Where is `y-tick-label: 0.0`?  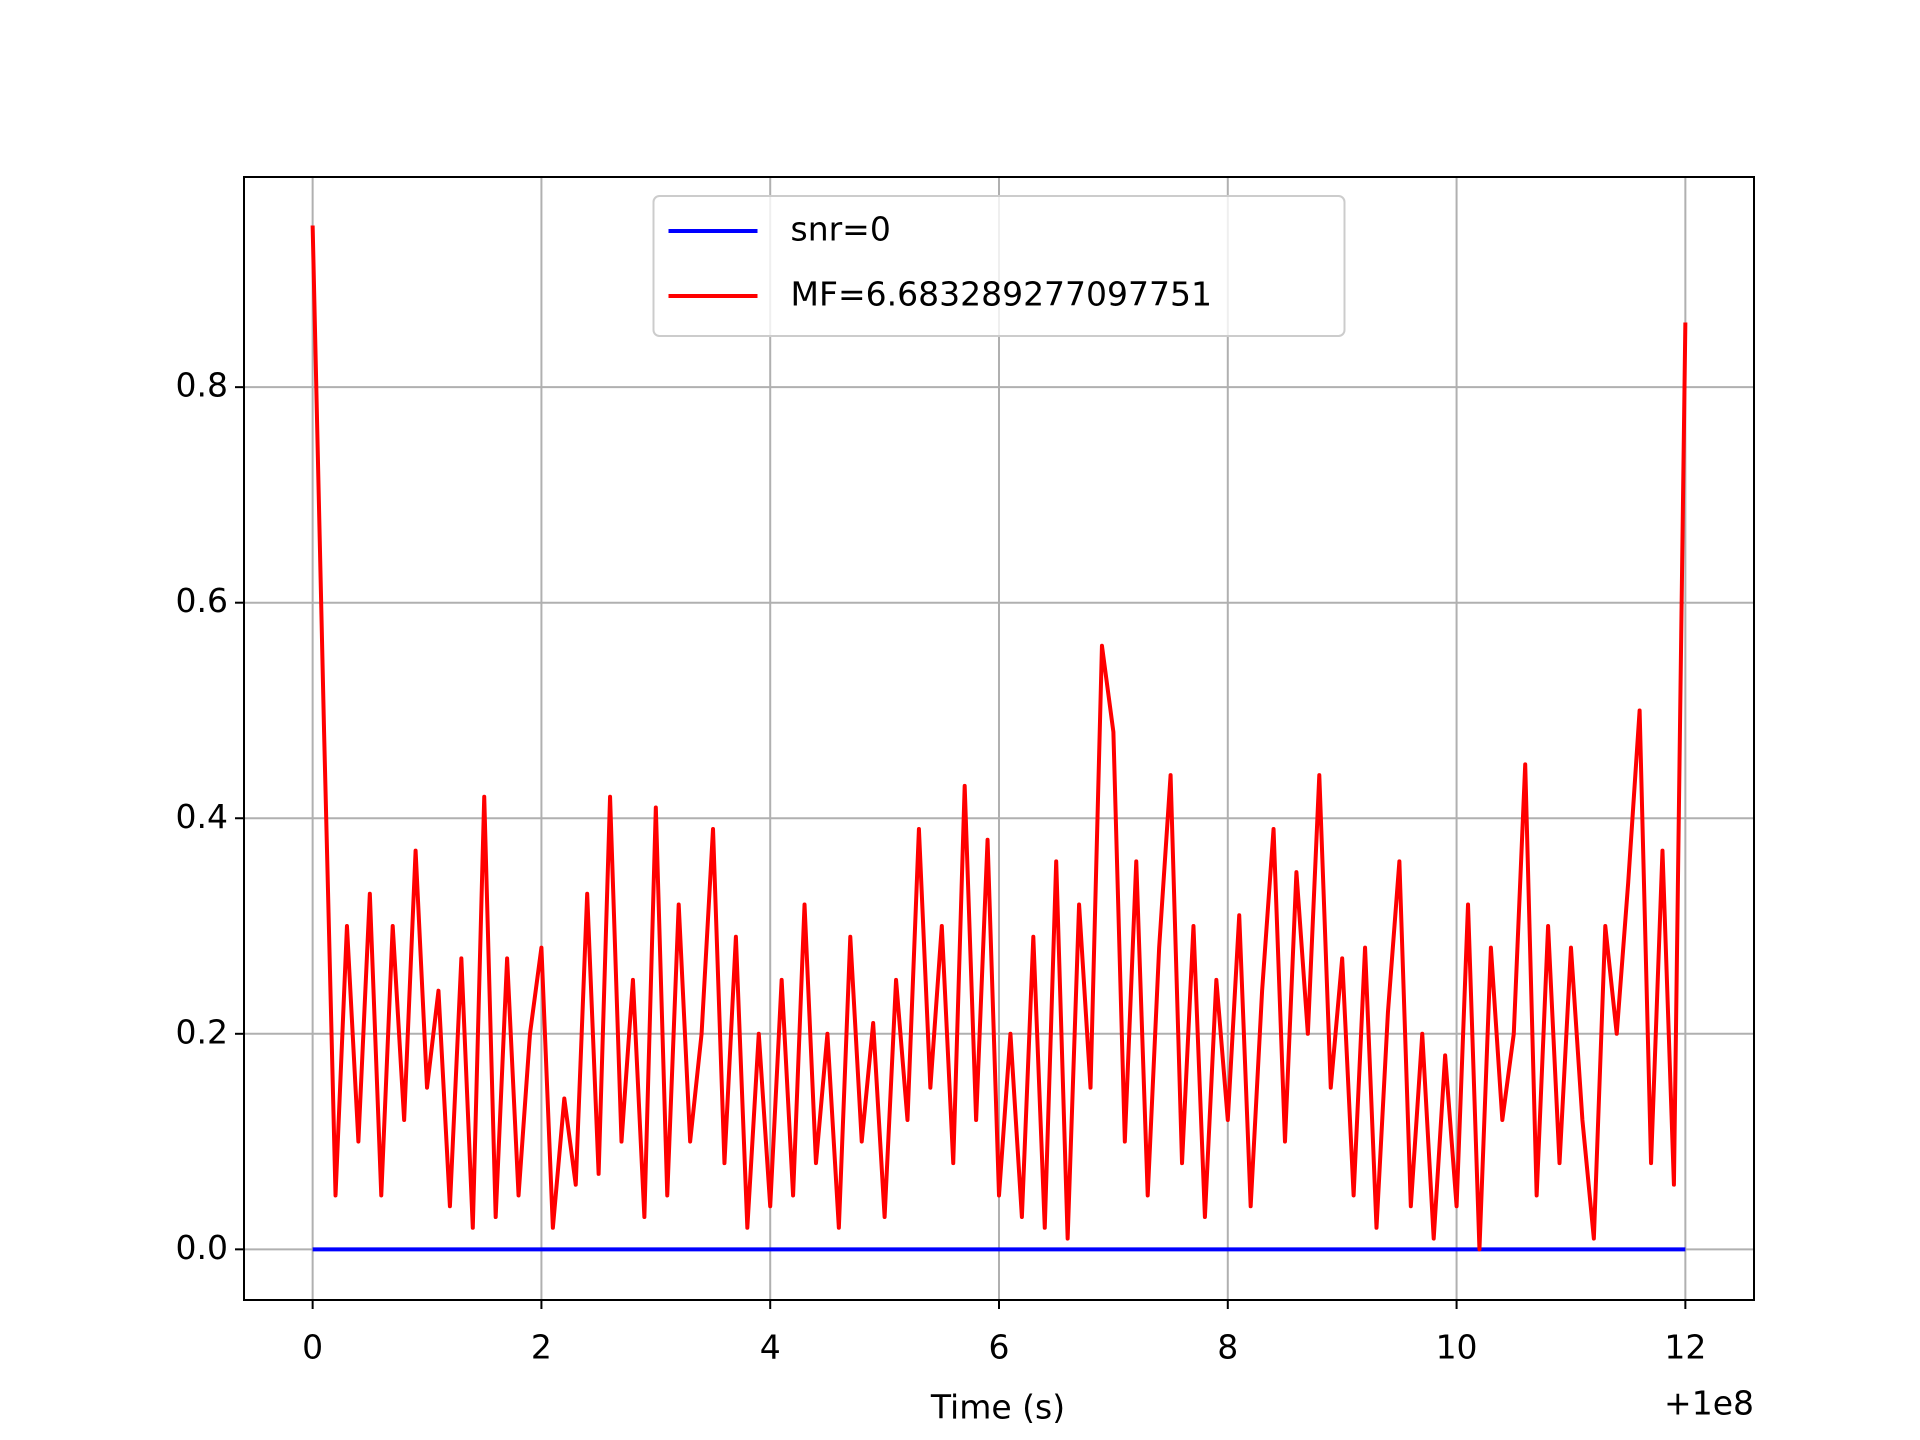
y-tick-label: 0.0 is located at coordinates (202, 1247).